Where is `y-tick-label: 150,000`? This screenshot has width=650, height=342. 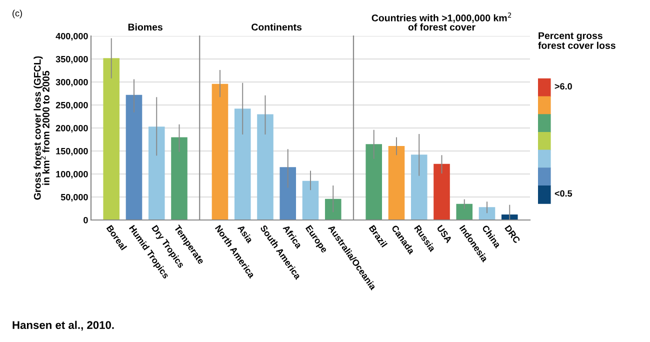
y-tick-label: 150,000 is located at coordinates (72, 152).